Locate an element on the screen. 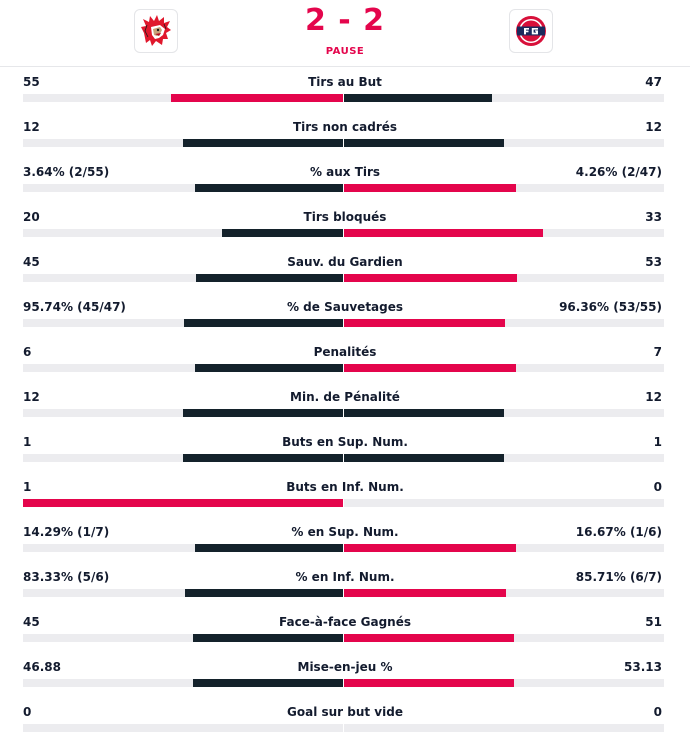 Image resolution: width=690 pixels, height=746 pixels. stat-label: Tirs au But is located at coordinates (345, 82).